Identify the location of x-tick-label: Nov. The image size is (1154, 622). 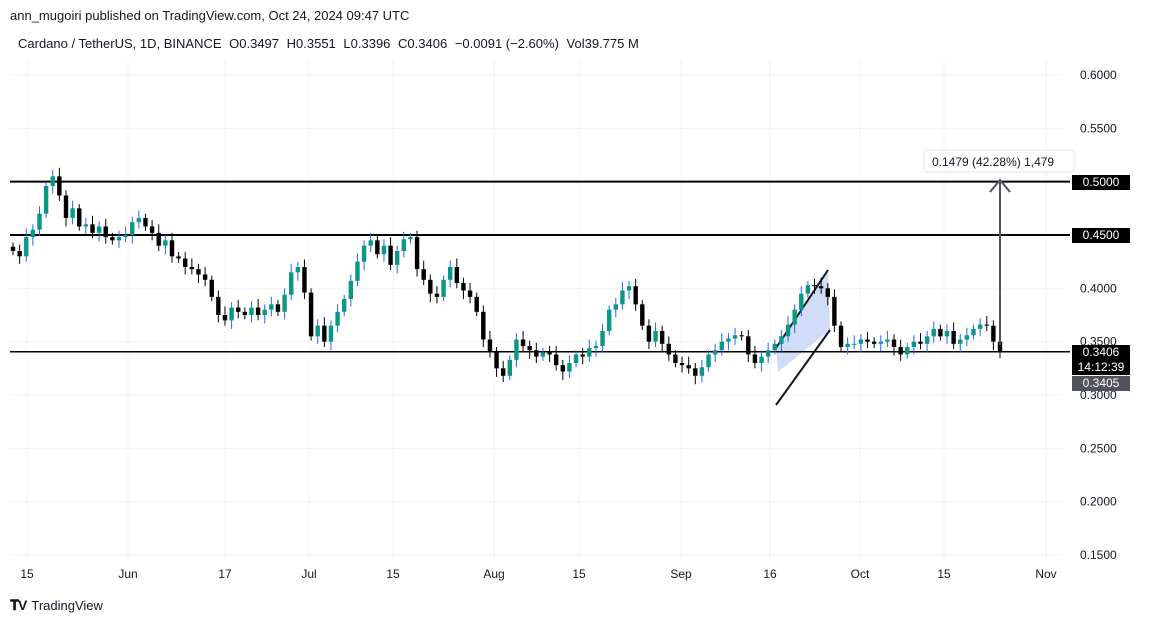
(1045, 574).